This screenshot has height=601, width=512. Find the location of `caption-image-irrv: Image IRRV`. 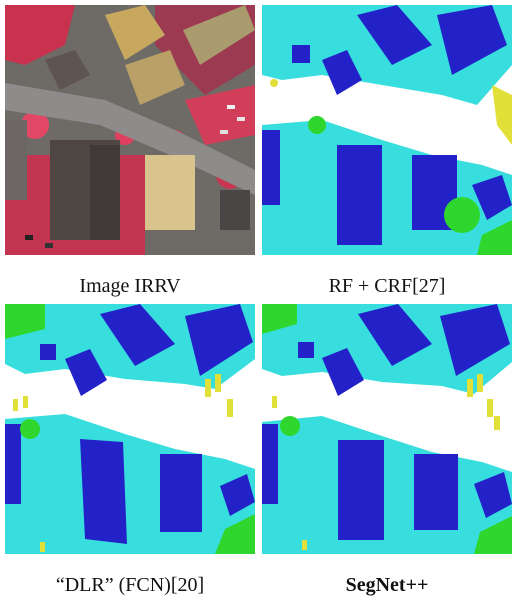

caption-image-irrv: Image IRRV is located at coordinates (130, 286).